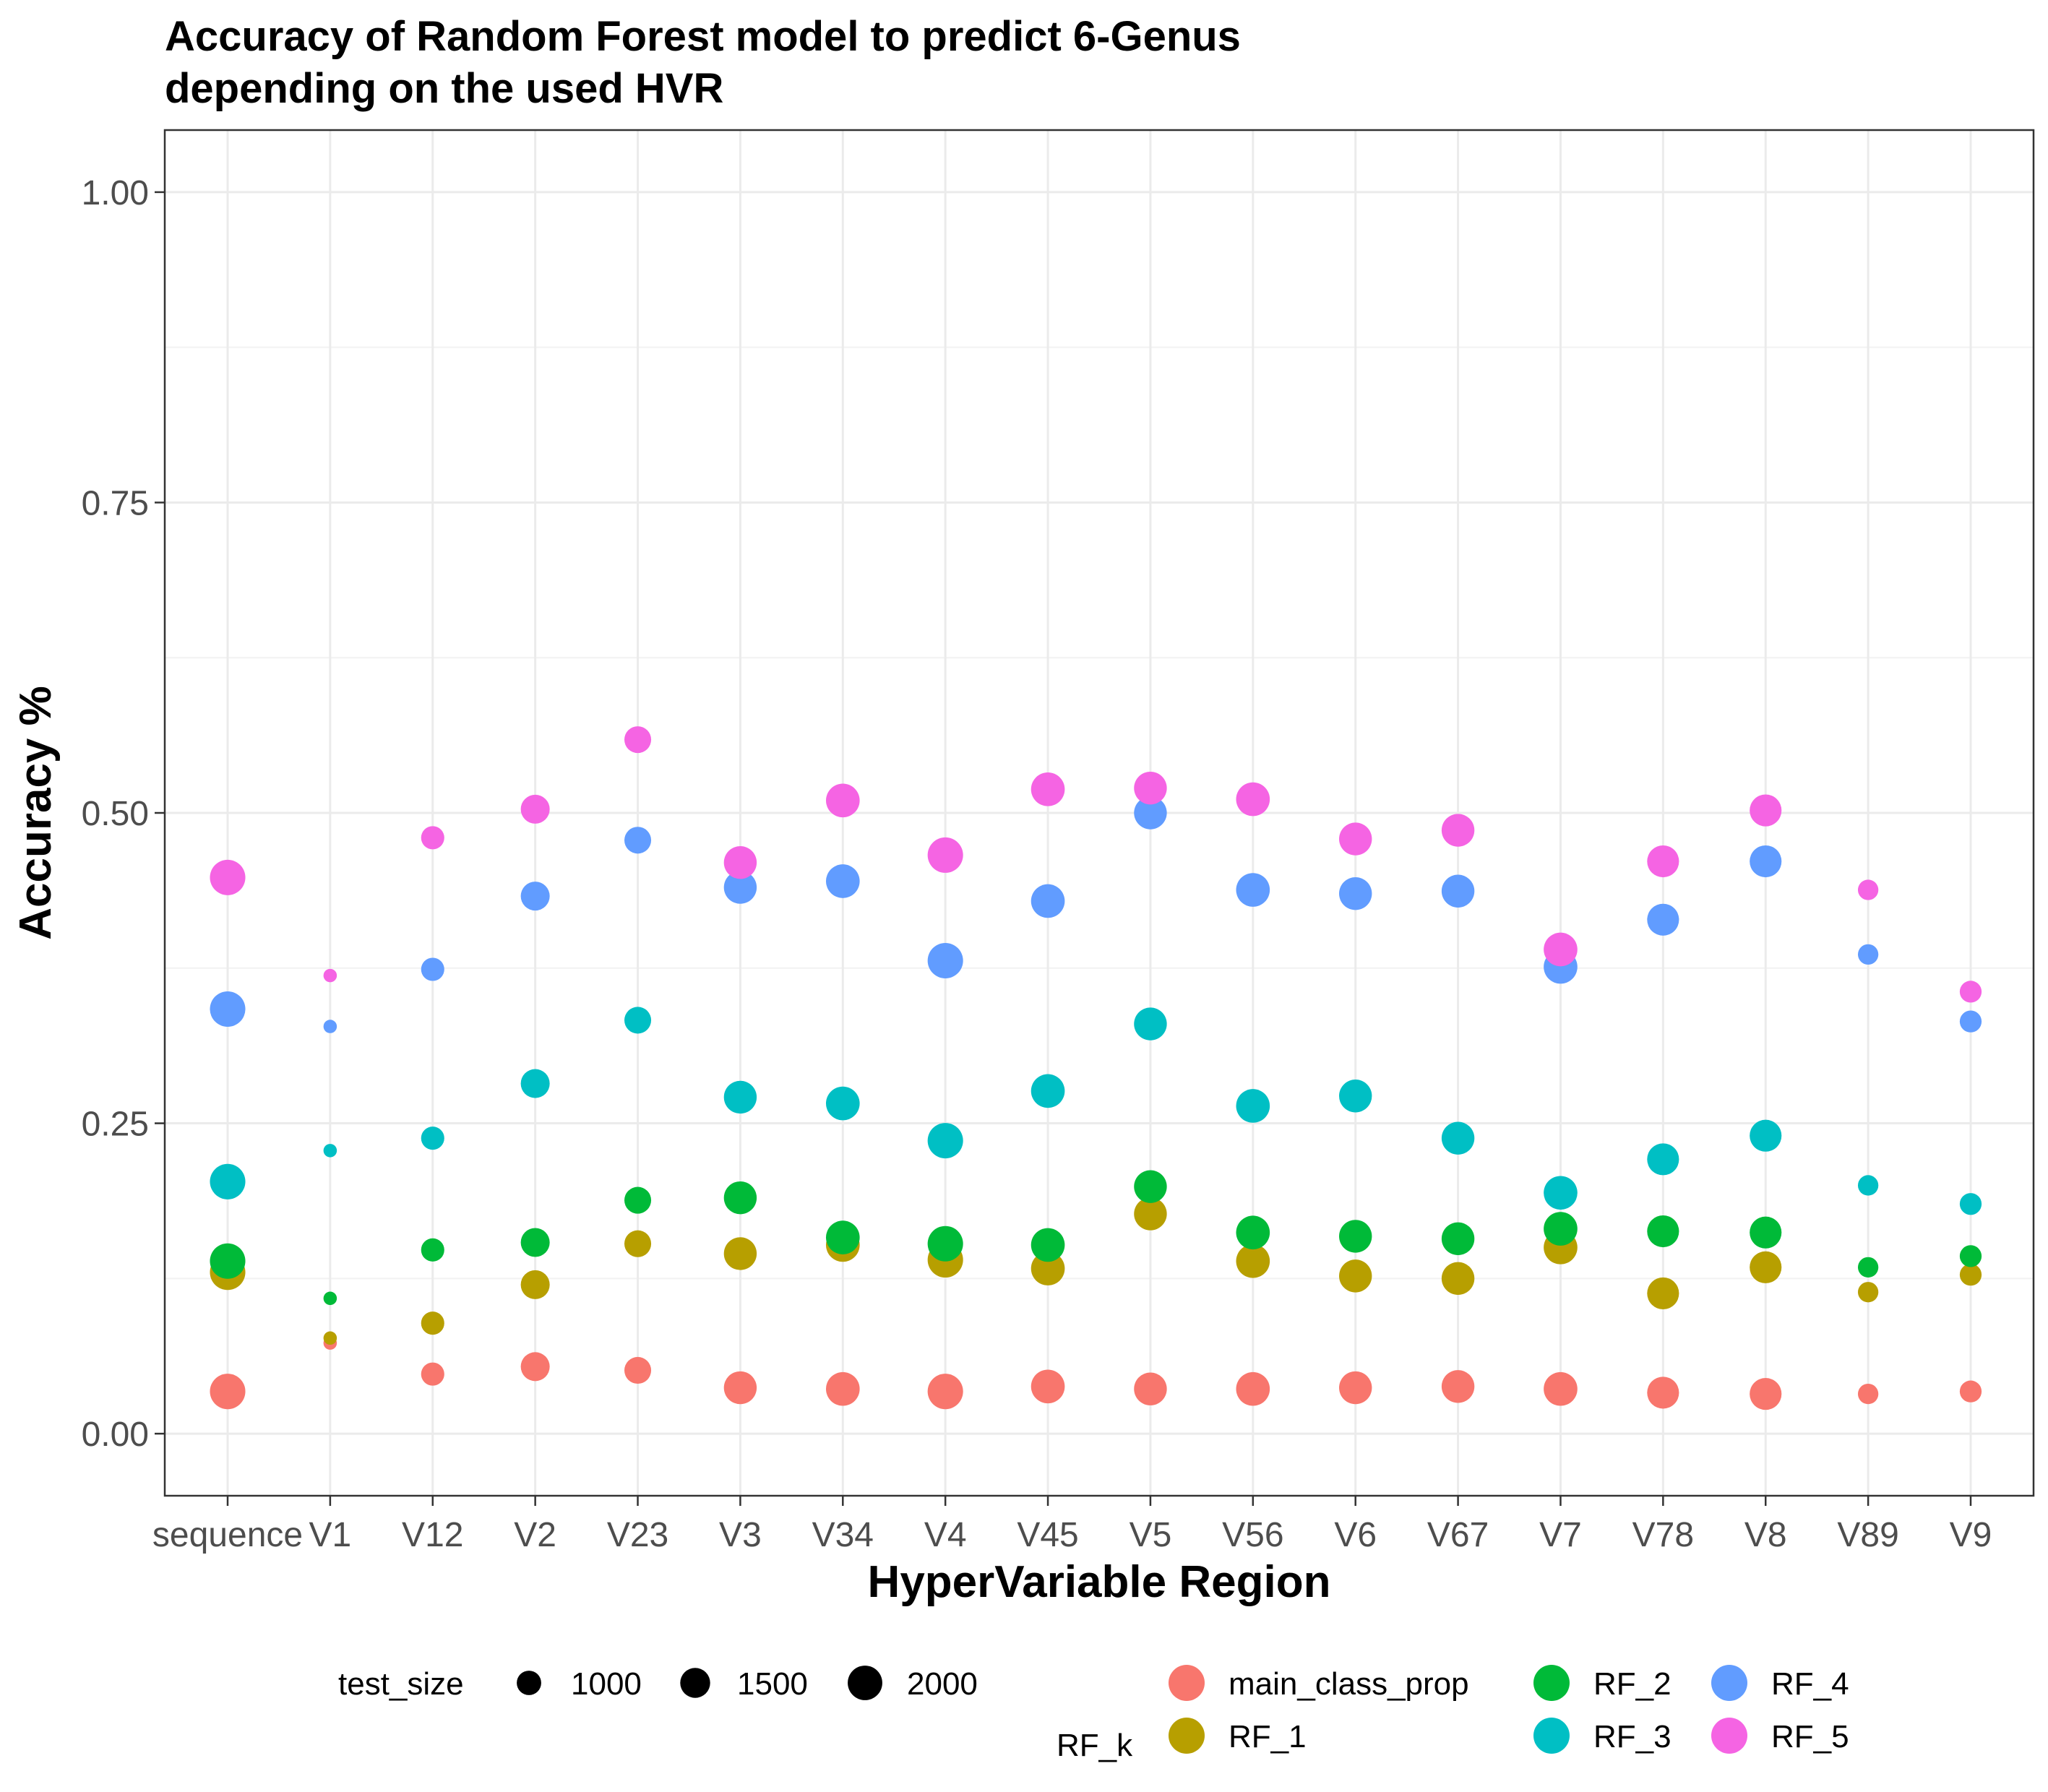 This screenshot has width=2048, height=1792. Describe the element at coordinates (1632, 1684) in the screenshot. I see `color-legend-label: RF_2` at that location.